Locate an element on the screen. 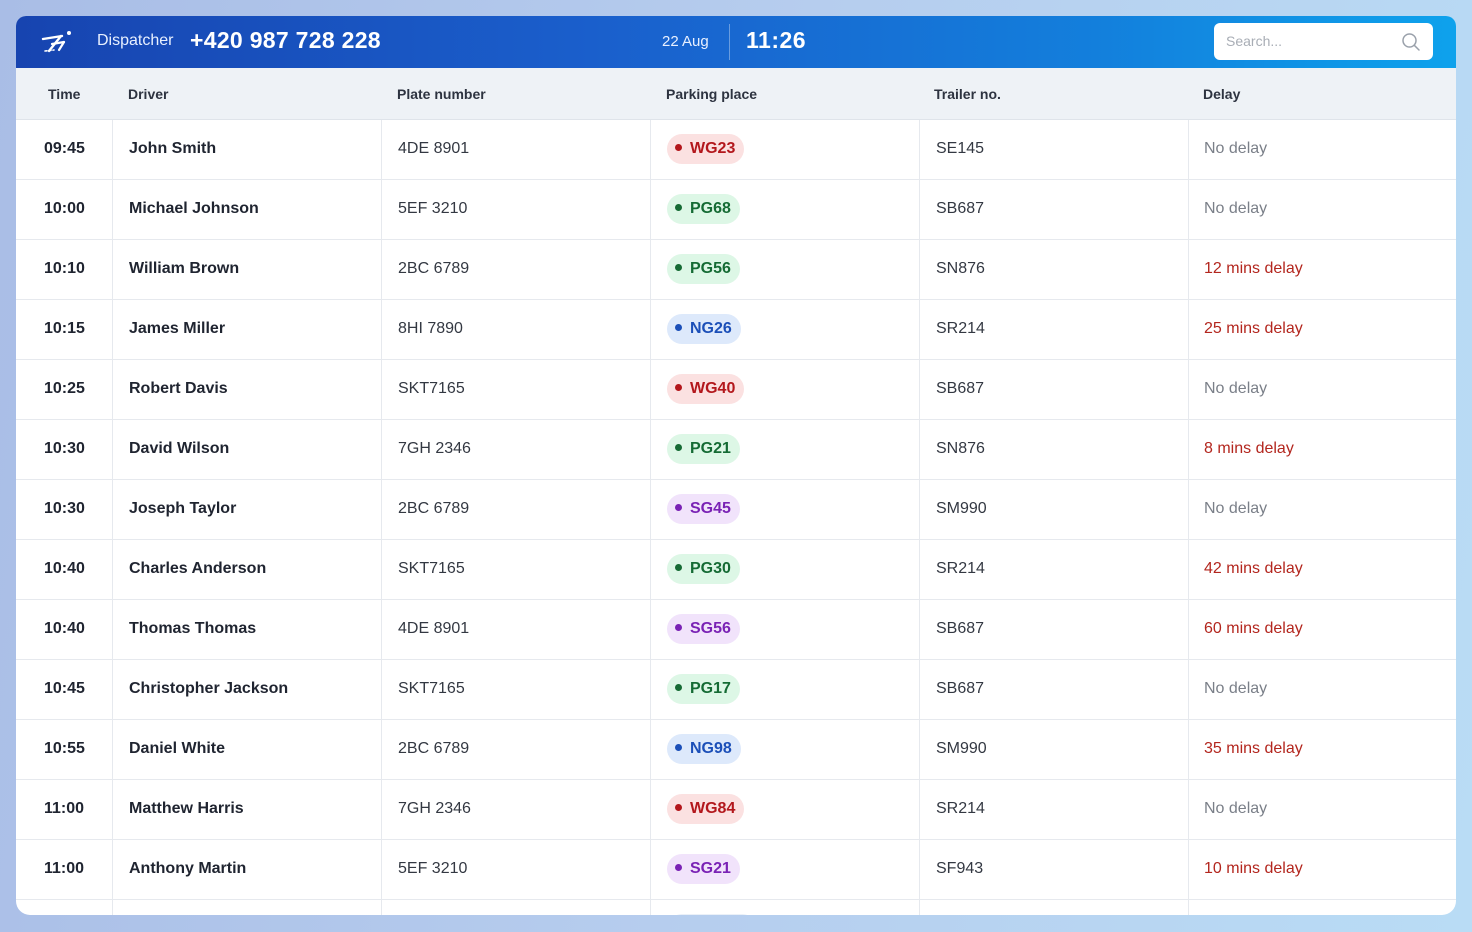 This screenshot has width=1472, height=932. cell-trailer-text: SB687 is located at coordinates (960, 628).